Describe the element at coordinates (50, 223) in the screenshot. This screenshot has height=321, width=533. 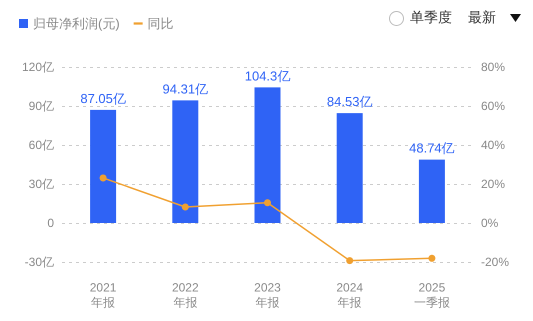
I see `y-tick-label: 0` at that location.